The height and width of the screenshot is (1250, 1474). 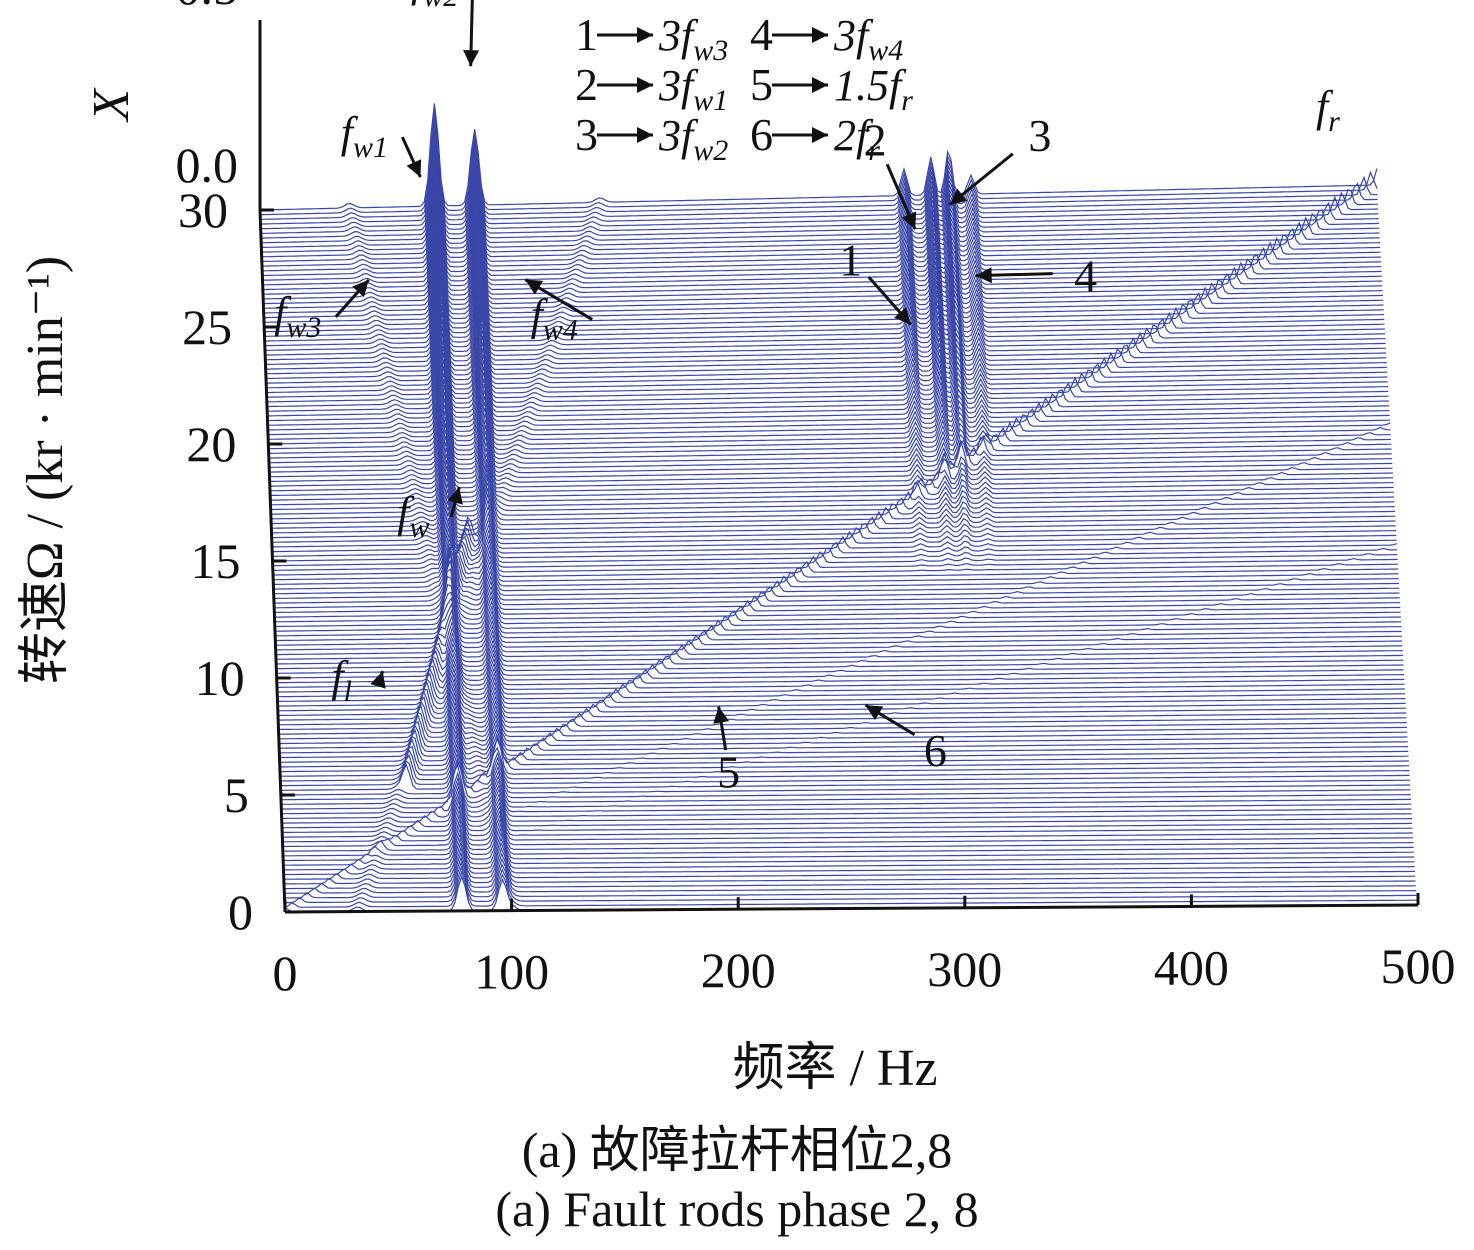 What do you see at coordinates (207, 7) in the screenshot?
I see `z-tick-label: 0.5` at bounding box center [207, 7].